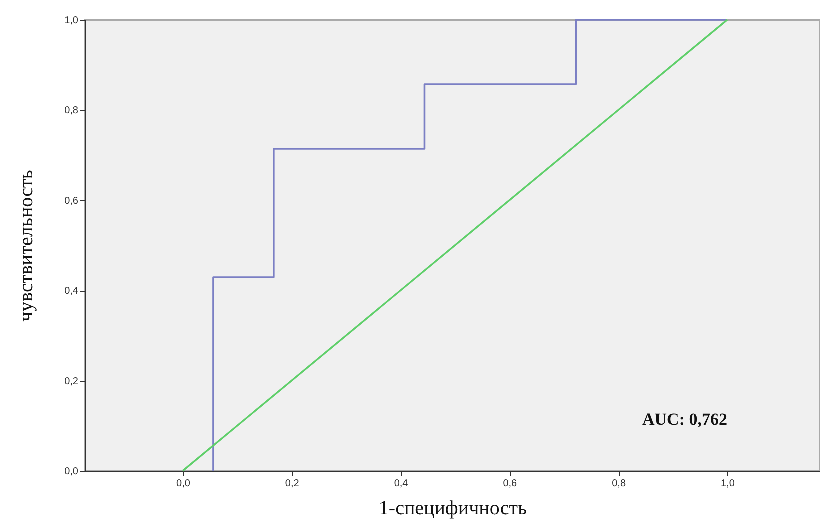 This screenshot has height=532, width=820. I want to click on y-axis-title: чувствительность, so click(27, 246).